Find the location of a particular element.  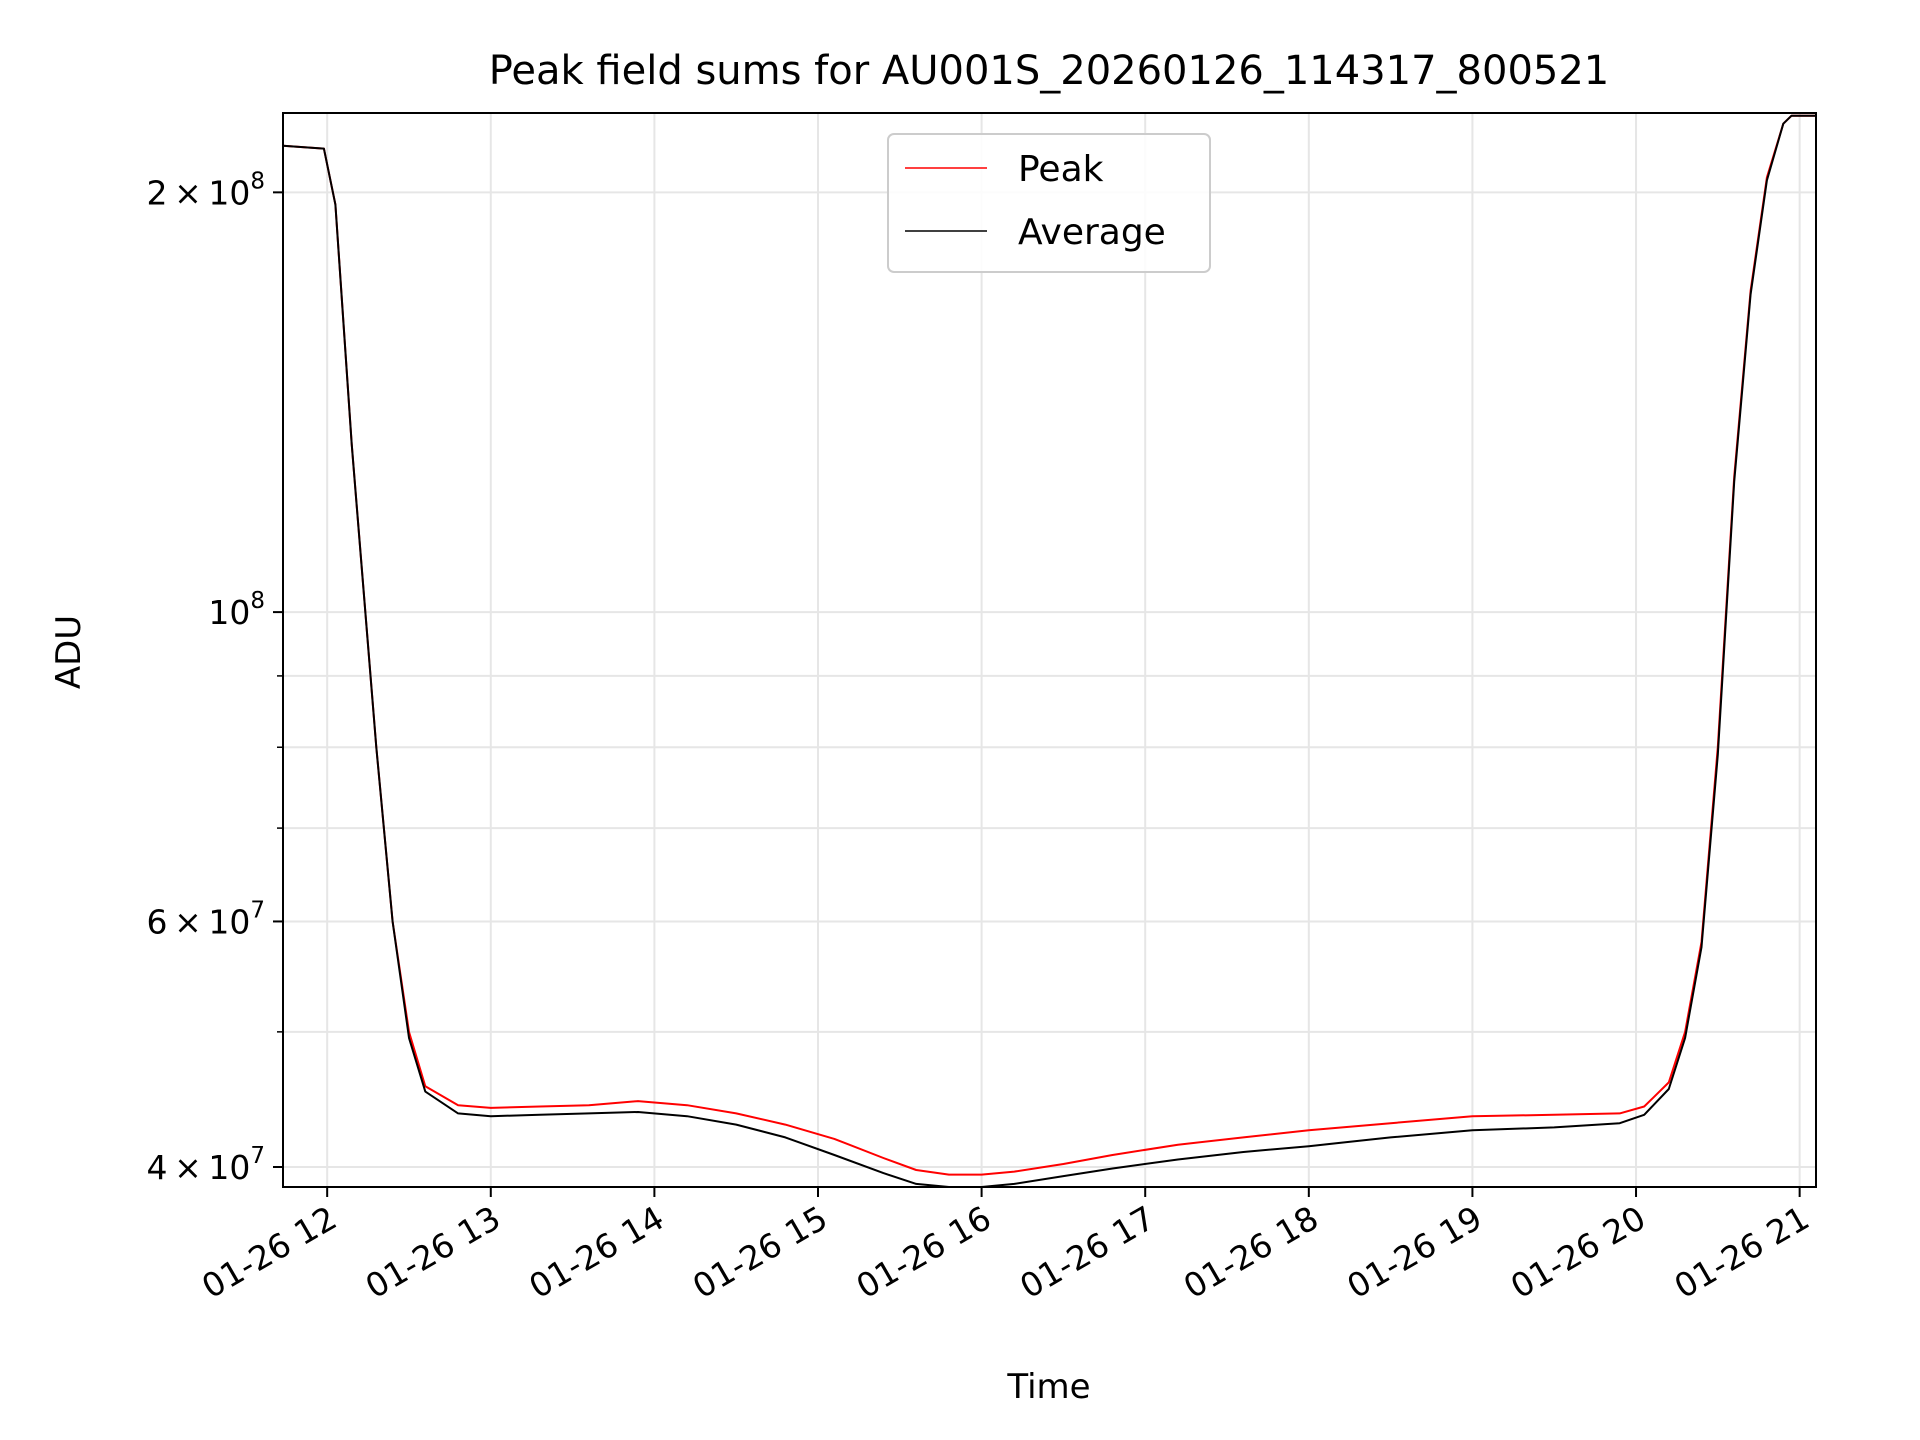

x-tick-label: 01-26 18 is located at coordinates (1251, 1252).